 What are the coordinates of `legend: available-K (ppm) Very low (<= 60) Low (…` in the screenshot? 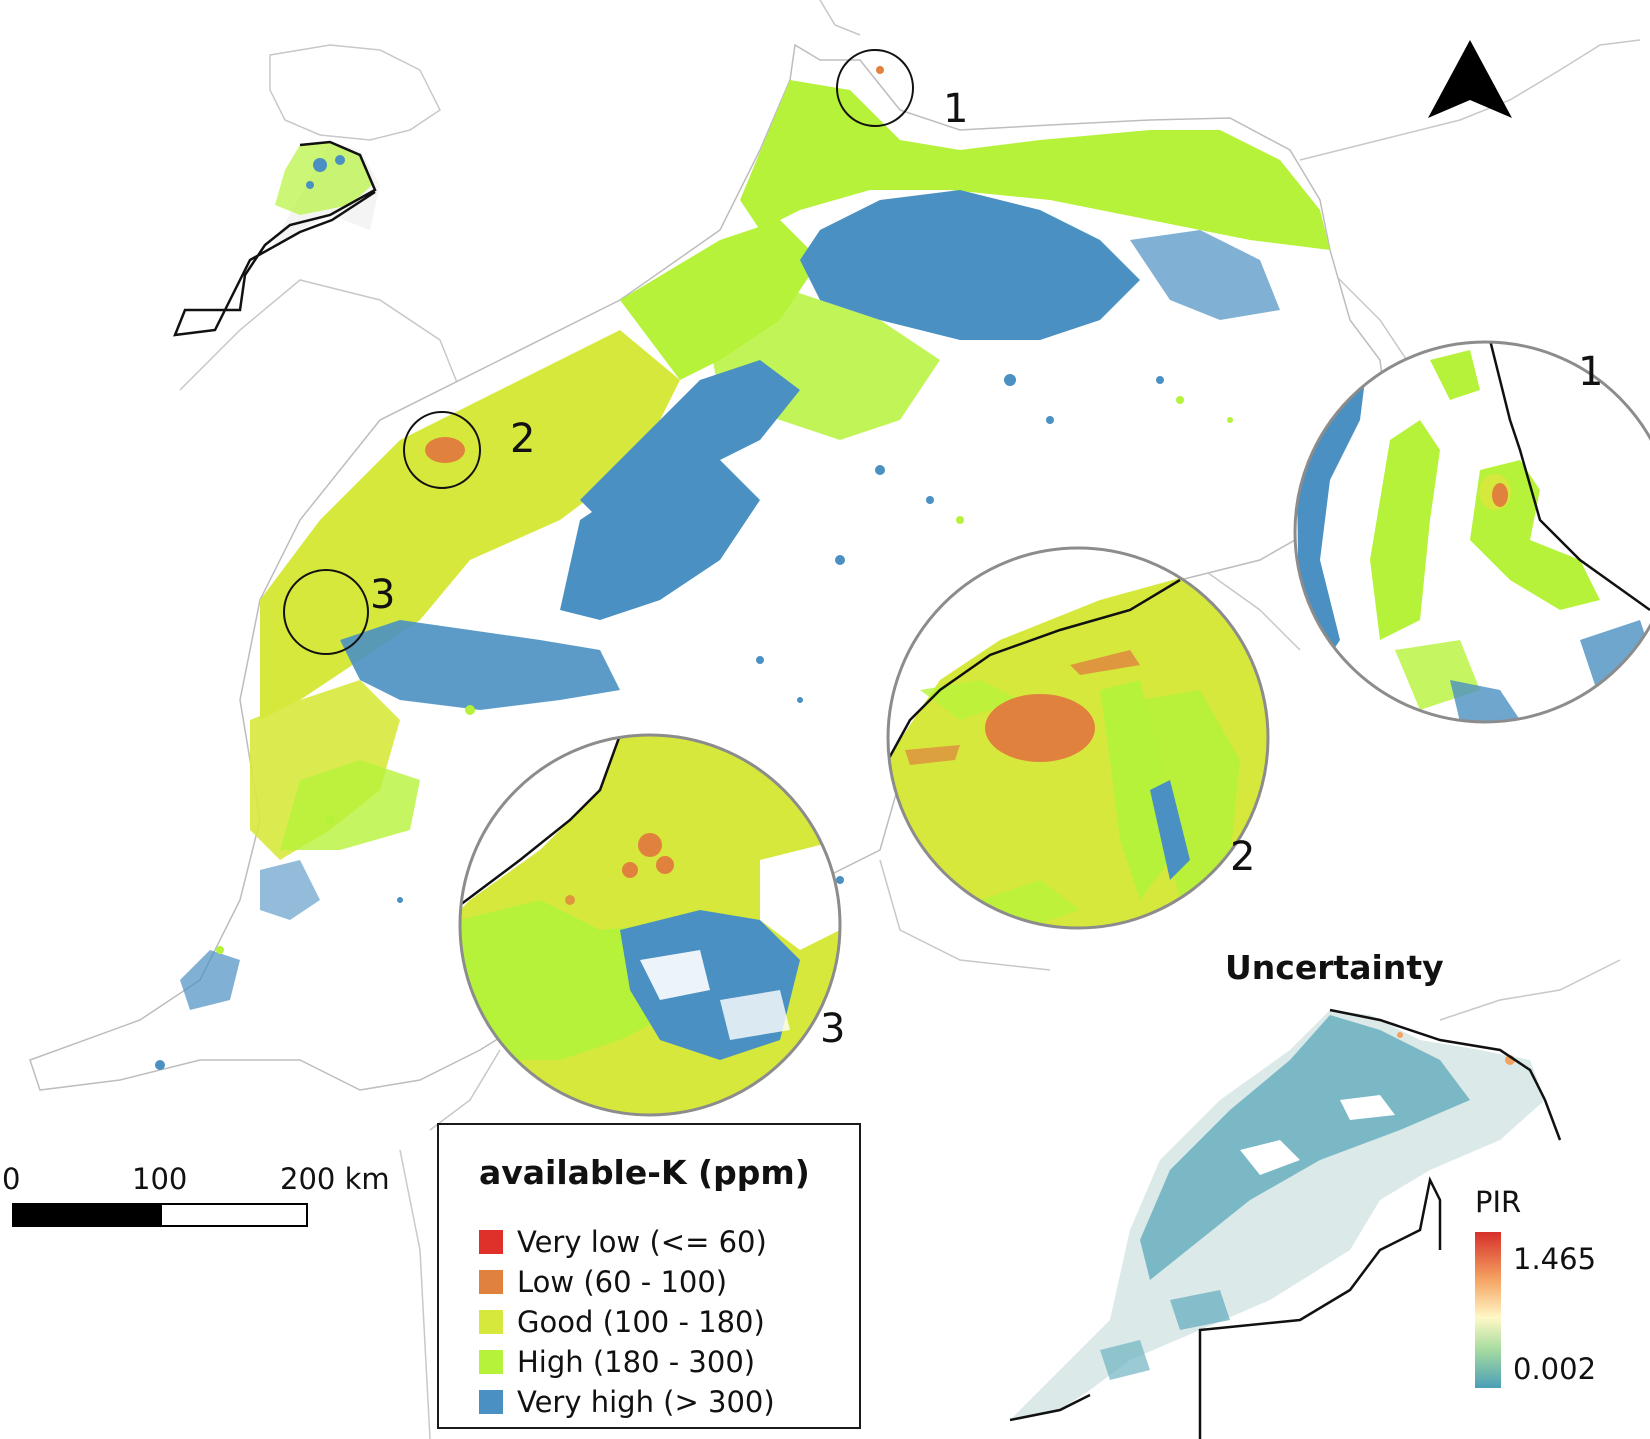 It's located at (649, 1276).